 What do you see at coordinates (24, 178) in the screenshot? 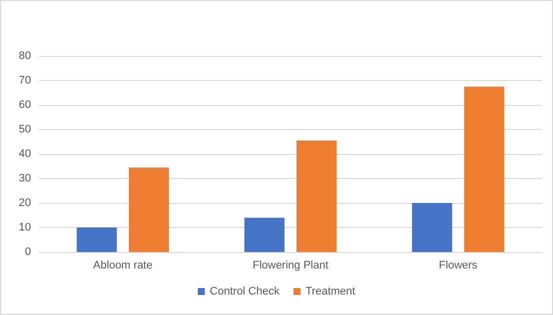
I see `y-tick-label: 30` at bounding box center [24, 178].